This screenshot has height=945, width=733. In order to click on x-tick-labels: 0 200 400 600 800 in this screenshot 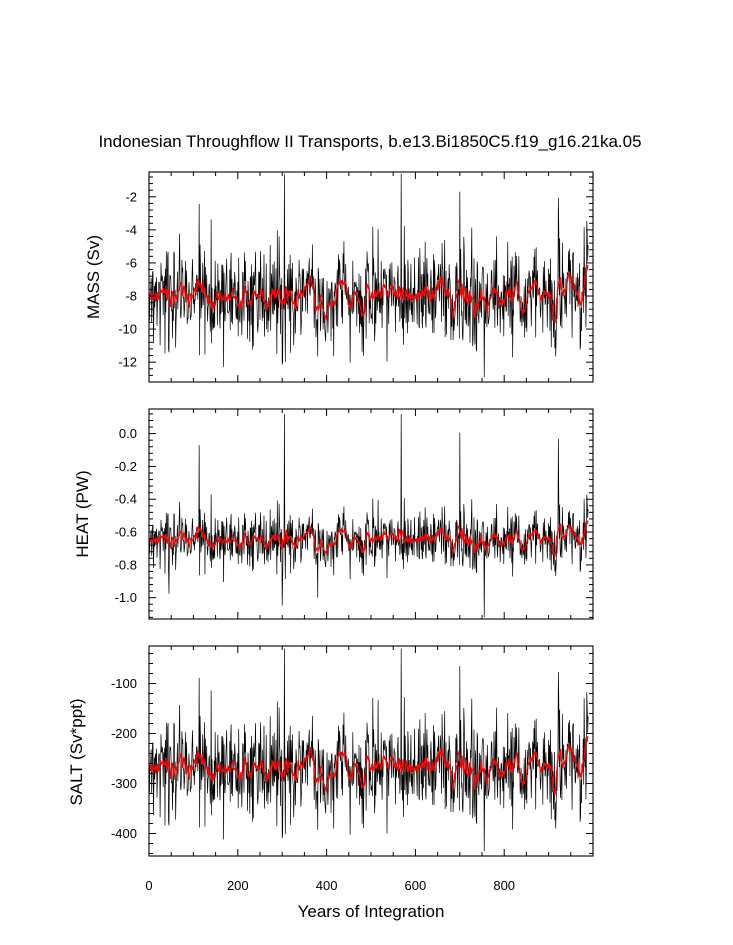, I will do `click(330, 885)`.